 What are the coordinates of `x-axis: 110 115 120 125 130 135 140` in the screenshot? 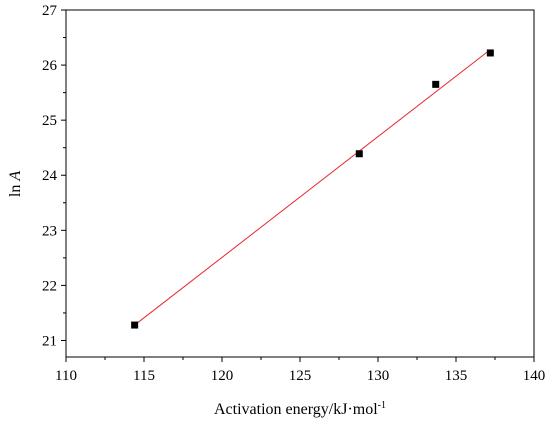 It's located at (300, 370).